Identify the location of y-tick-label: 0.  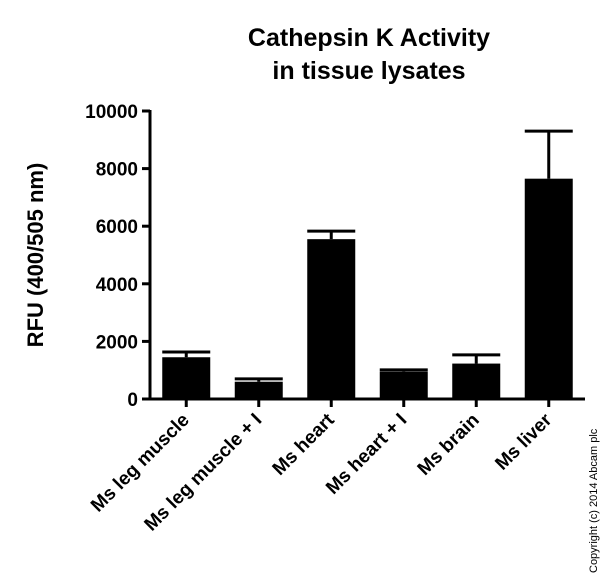
(132, 400).